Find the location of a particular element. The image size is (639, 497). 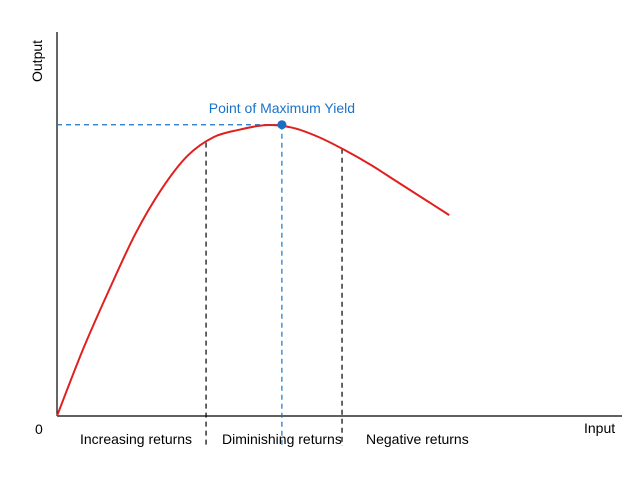

max-yield-annotation: Point of Maximum Yield is located at coordinates (282, 108).